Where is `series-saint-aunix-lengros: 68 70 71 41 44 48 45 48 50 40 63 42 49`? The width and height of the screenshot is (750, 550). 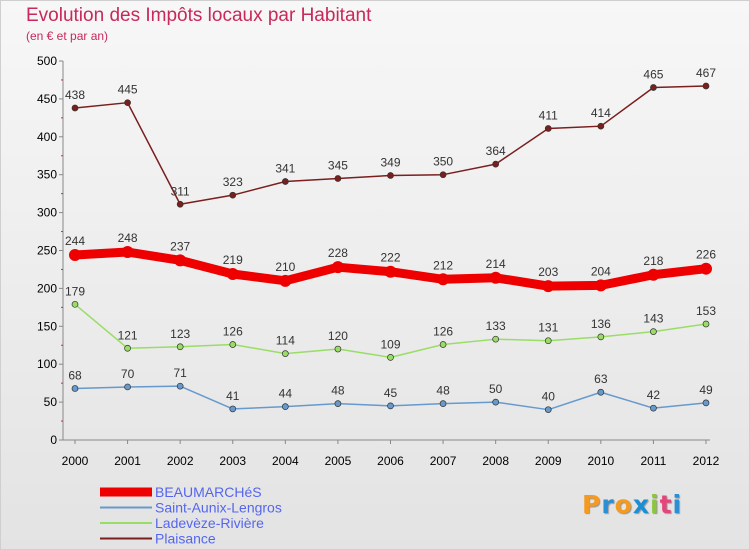 series-saint-aunix-lengros: 68 70 71 41 44 48 45 48 50 40 63 42 49 is located at coordinates (390, 390).